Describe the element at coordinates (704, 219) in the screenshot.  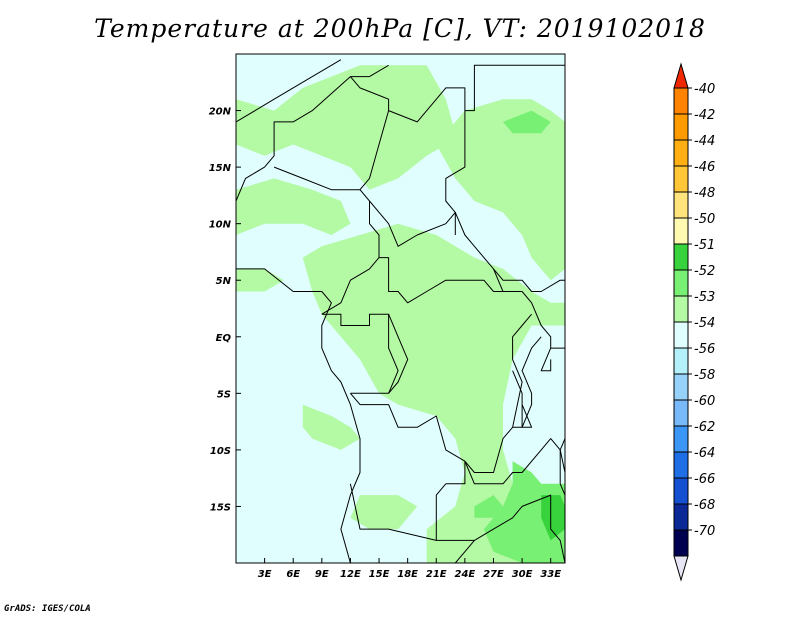
I see `colorbar-label: -50` at that location.